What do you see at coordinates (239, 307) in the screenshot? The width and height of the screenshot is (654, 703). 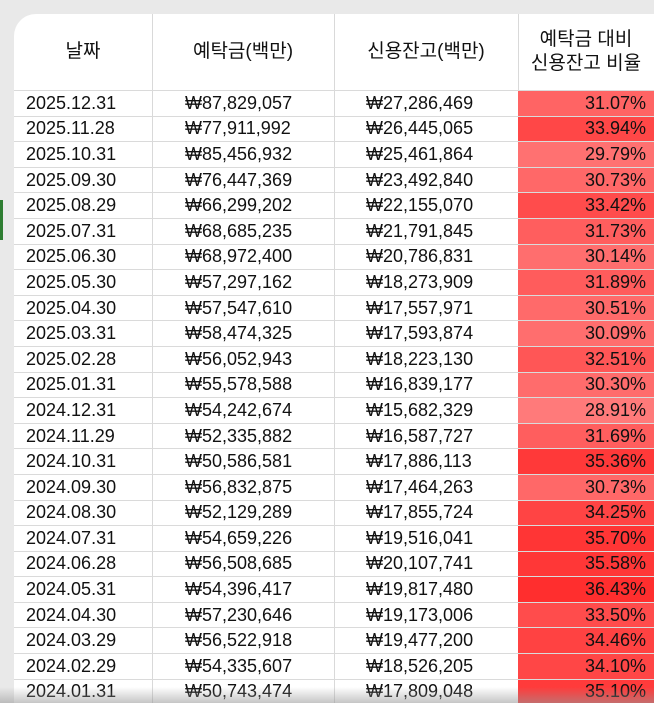 I see `cell-deposit: ₩57,547,610` at bounding box center [239, 307].